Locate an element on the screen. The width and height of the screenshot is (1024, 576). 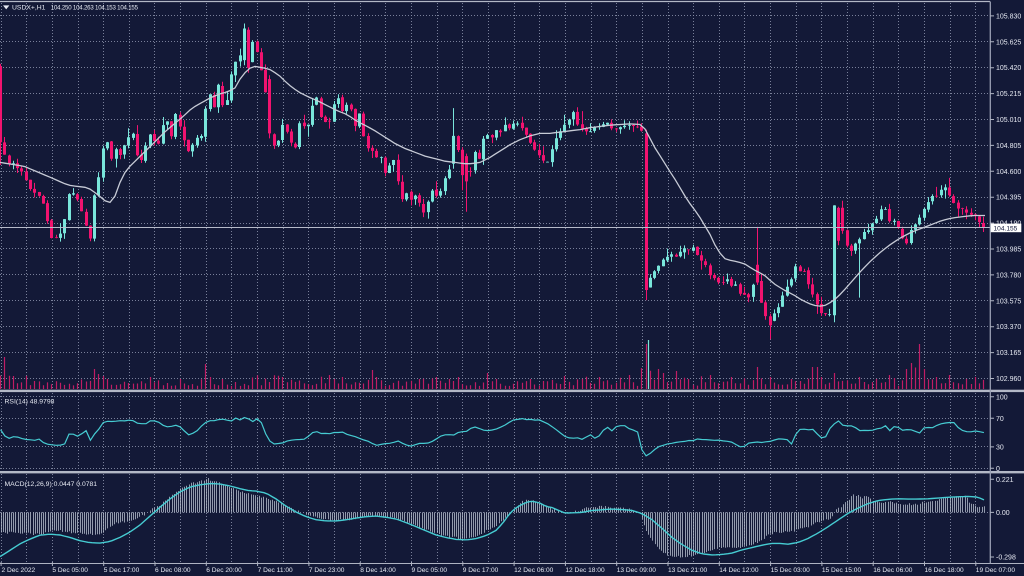
svg-text: 2 Dec 2022 is located at coordinates (19, 570).